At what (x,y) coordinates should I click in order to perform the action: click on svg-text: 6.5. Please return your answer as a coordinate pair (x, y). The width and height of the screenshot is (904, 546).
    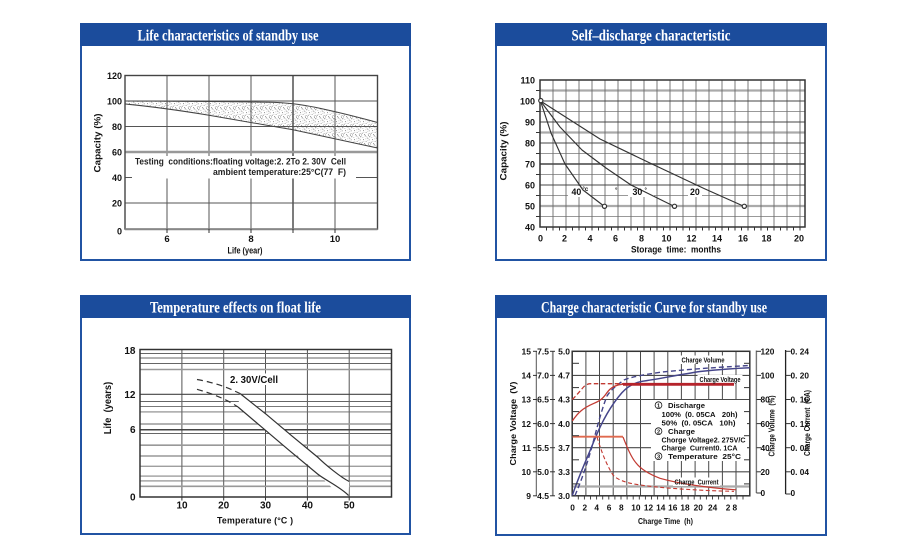
    Looking at the image, I should click on (543, 400).